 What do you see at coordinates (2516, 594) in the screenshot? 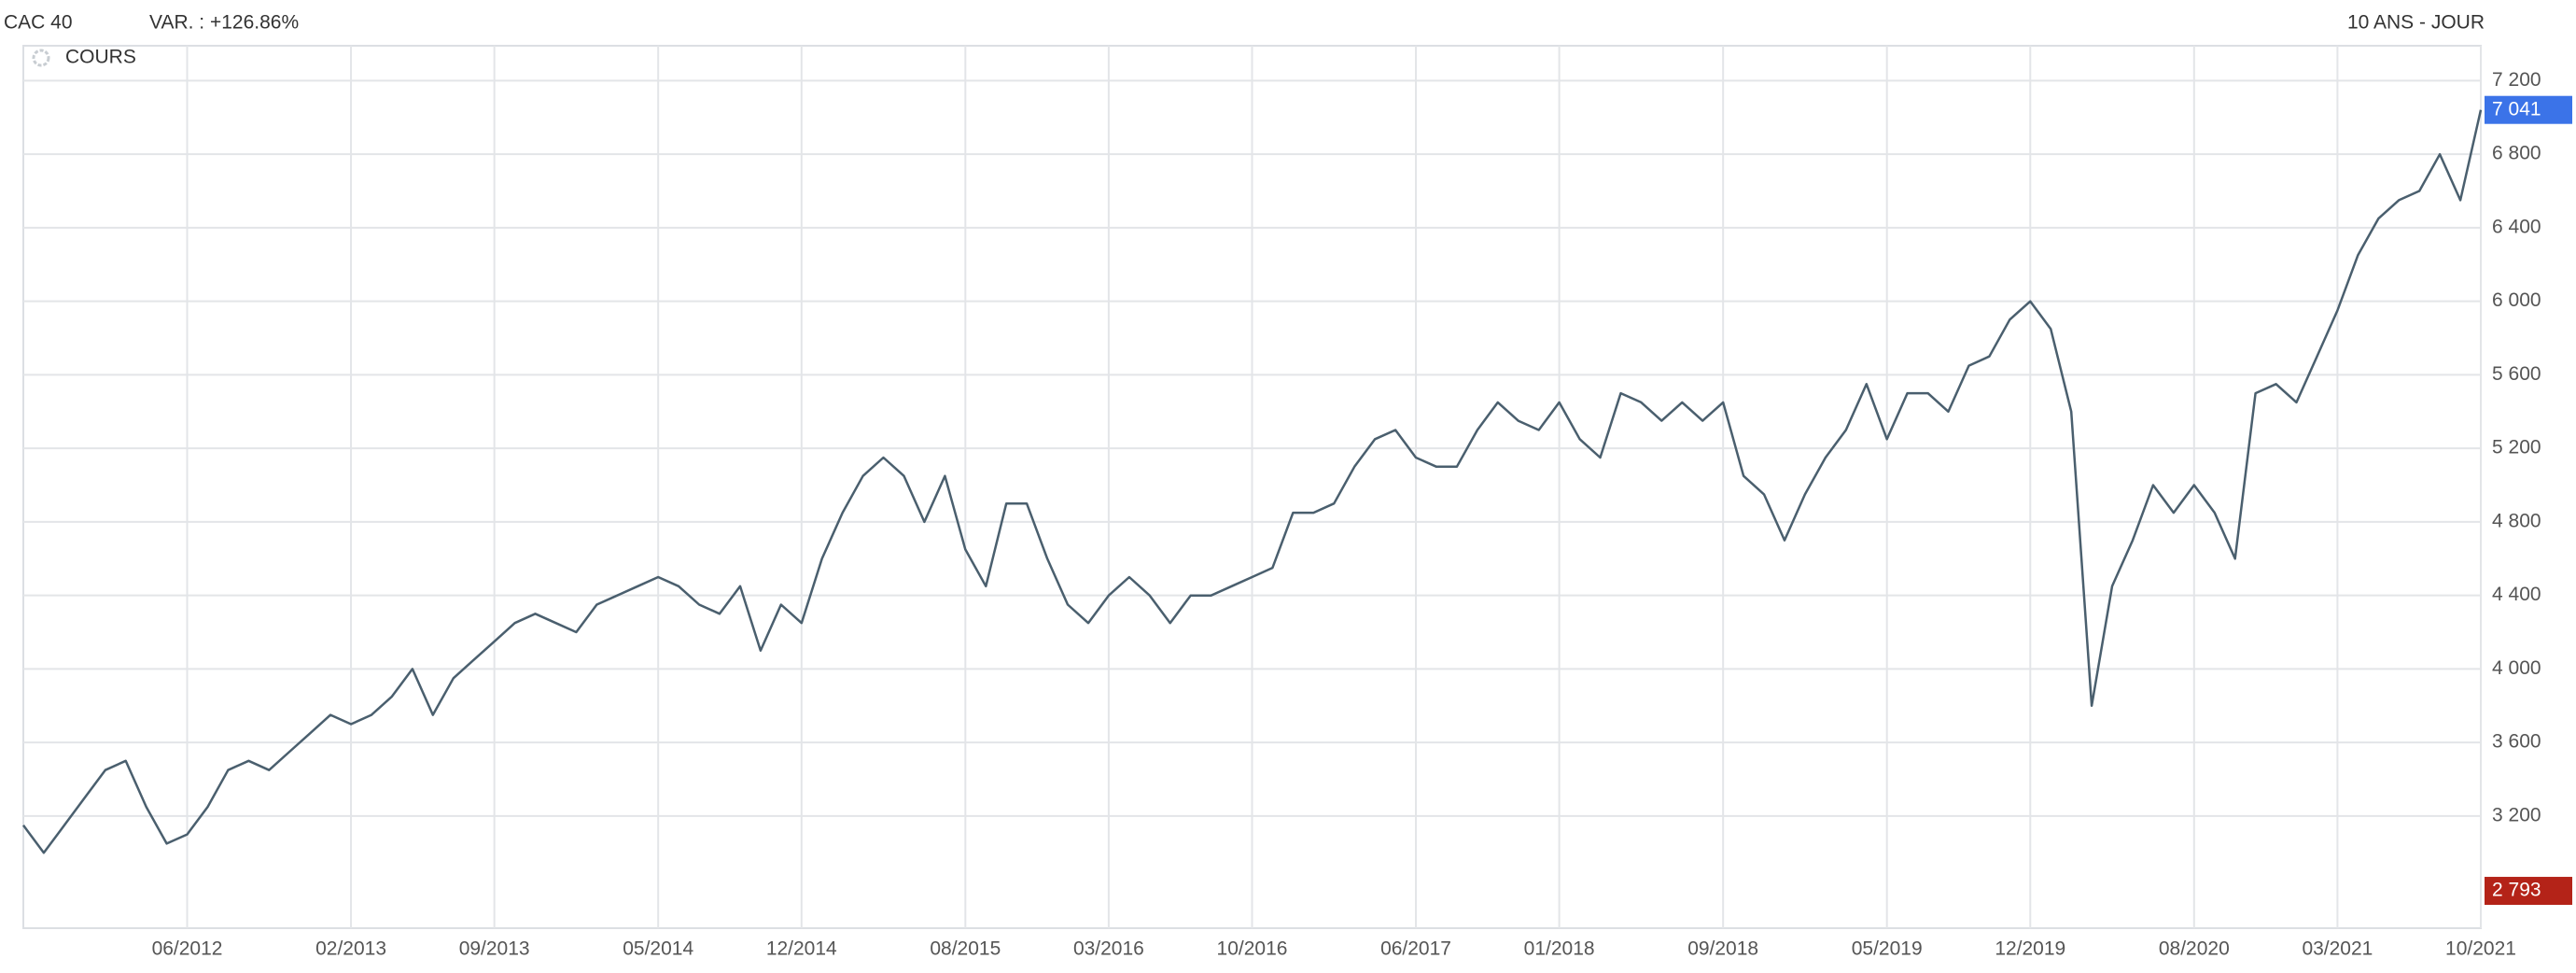
I see `y-tick-label: 4 400` at bounding box center [2516, 594].